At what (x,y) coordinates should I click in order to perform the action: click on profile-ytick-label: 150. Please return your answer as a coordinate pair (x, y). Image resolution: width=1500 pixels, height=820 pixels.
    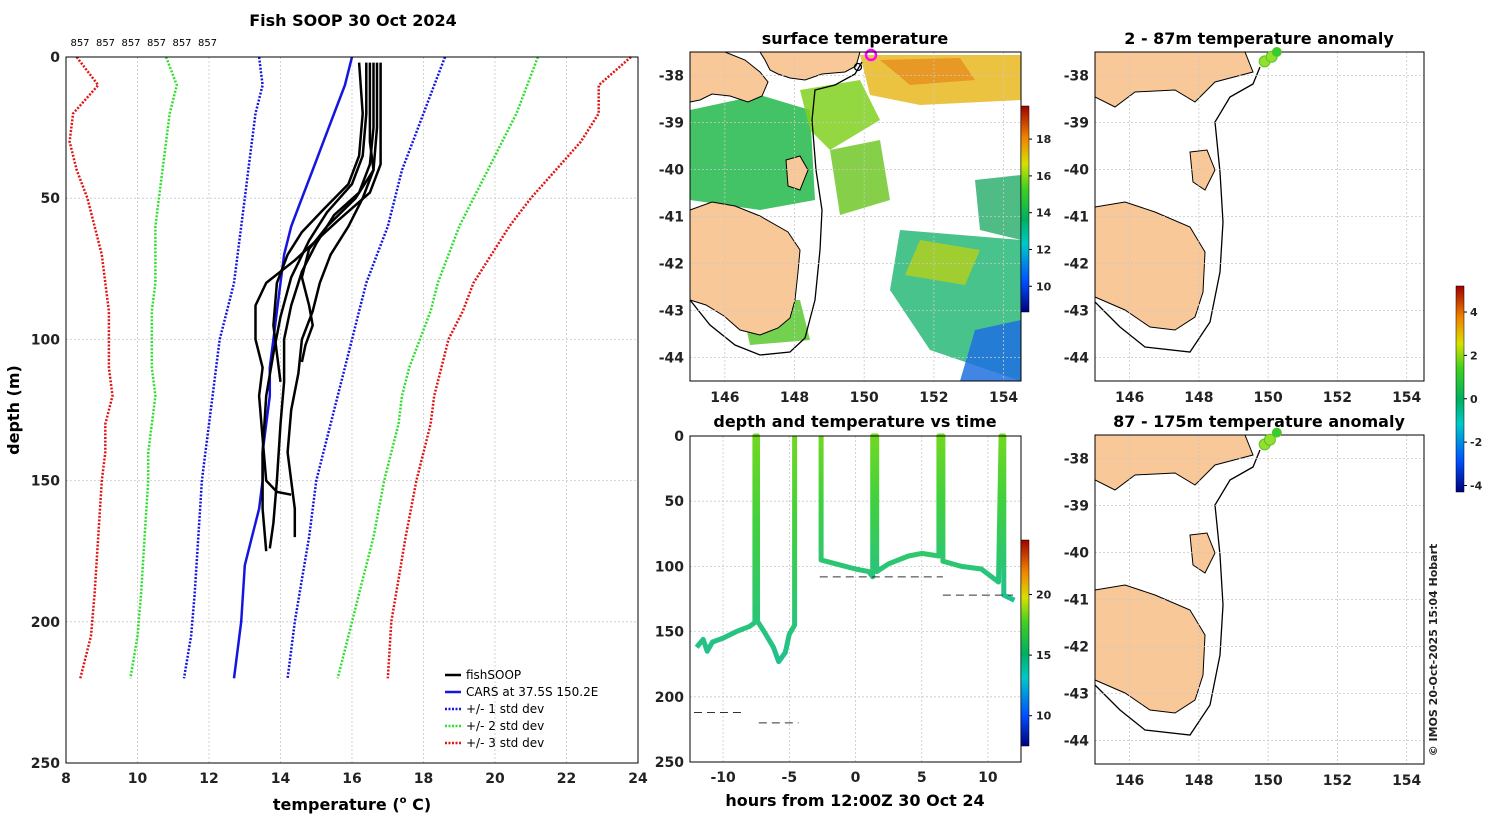
    Looking at the image, I should click on (45, 482).